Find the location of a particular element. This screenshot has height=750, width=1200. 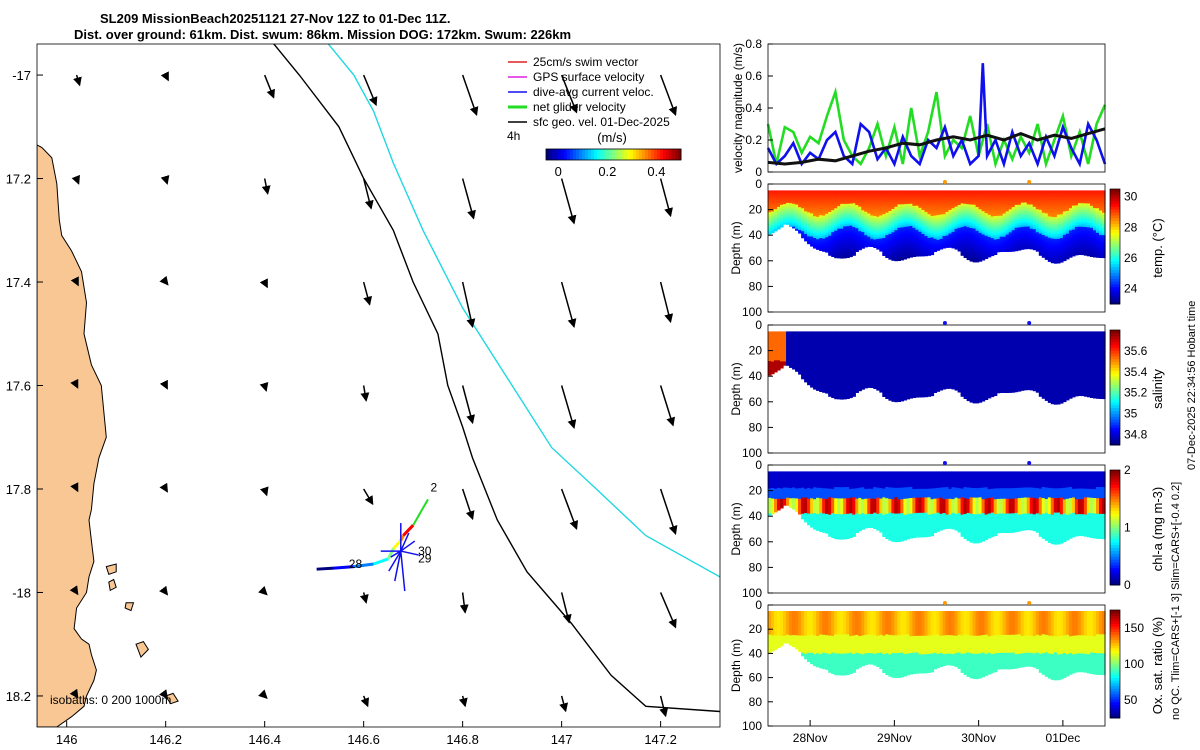

island is located at coordinates (111, 569).